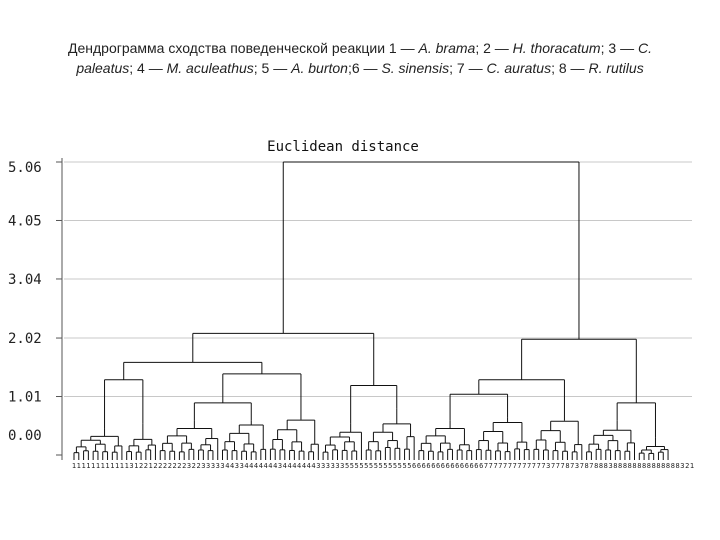  Describe the element at coordinates (25, 168) in the screenshot. I see `y-tick-label: 5.06` at that location.